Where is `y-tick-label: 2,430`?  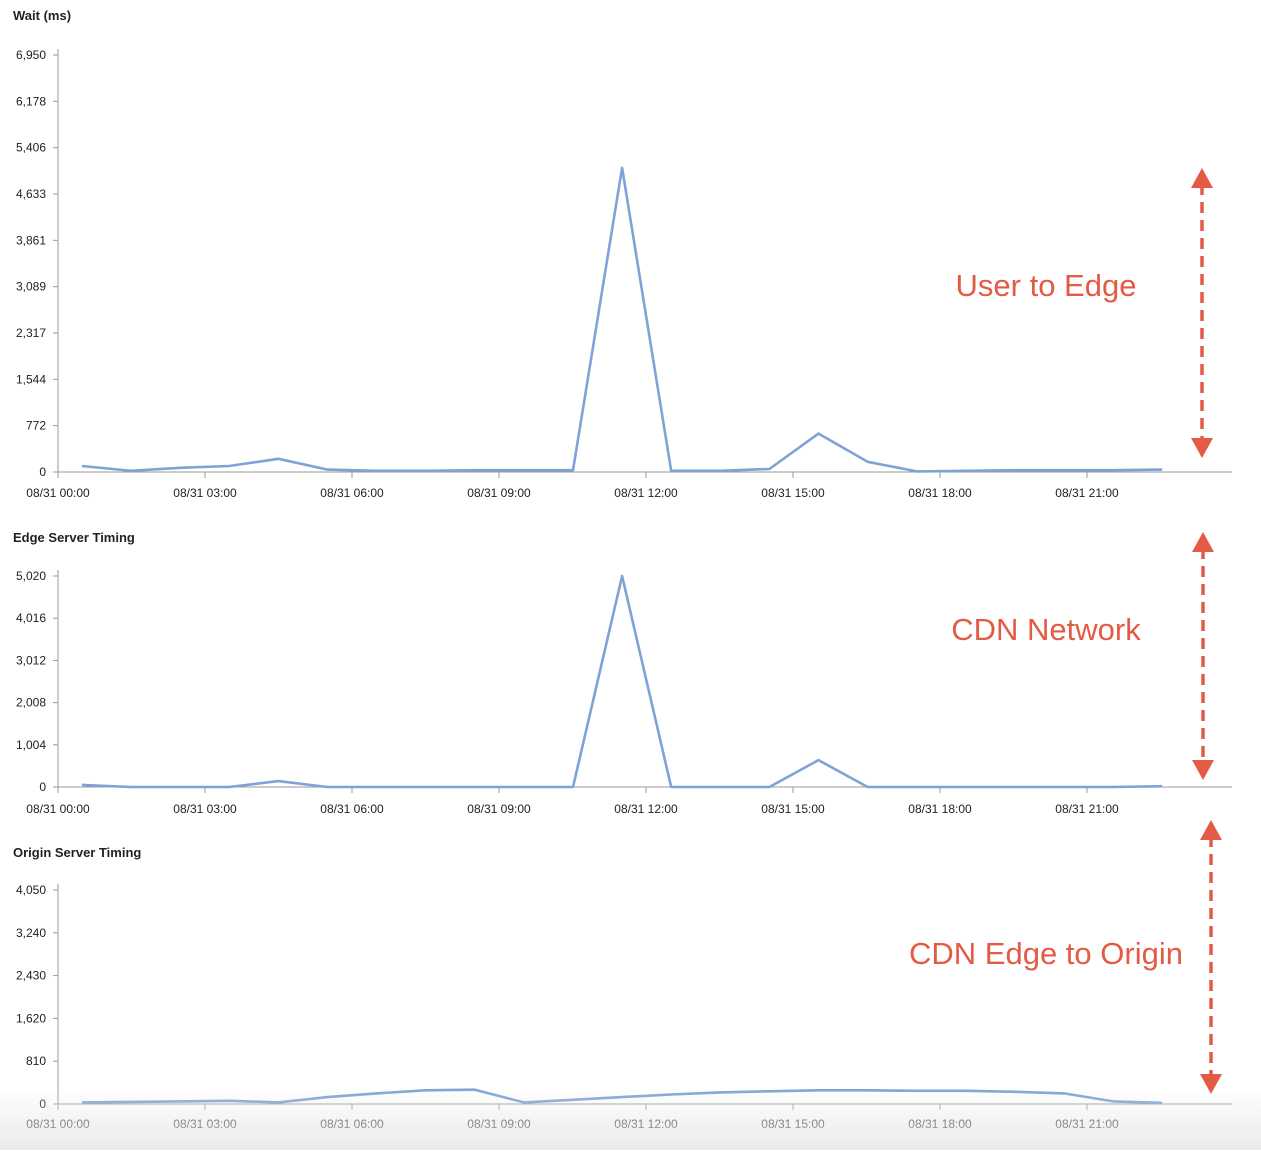
y-tick-label: 2,430 is located at coordinates (31, 976).